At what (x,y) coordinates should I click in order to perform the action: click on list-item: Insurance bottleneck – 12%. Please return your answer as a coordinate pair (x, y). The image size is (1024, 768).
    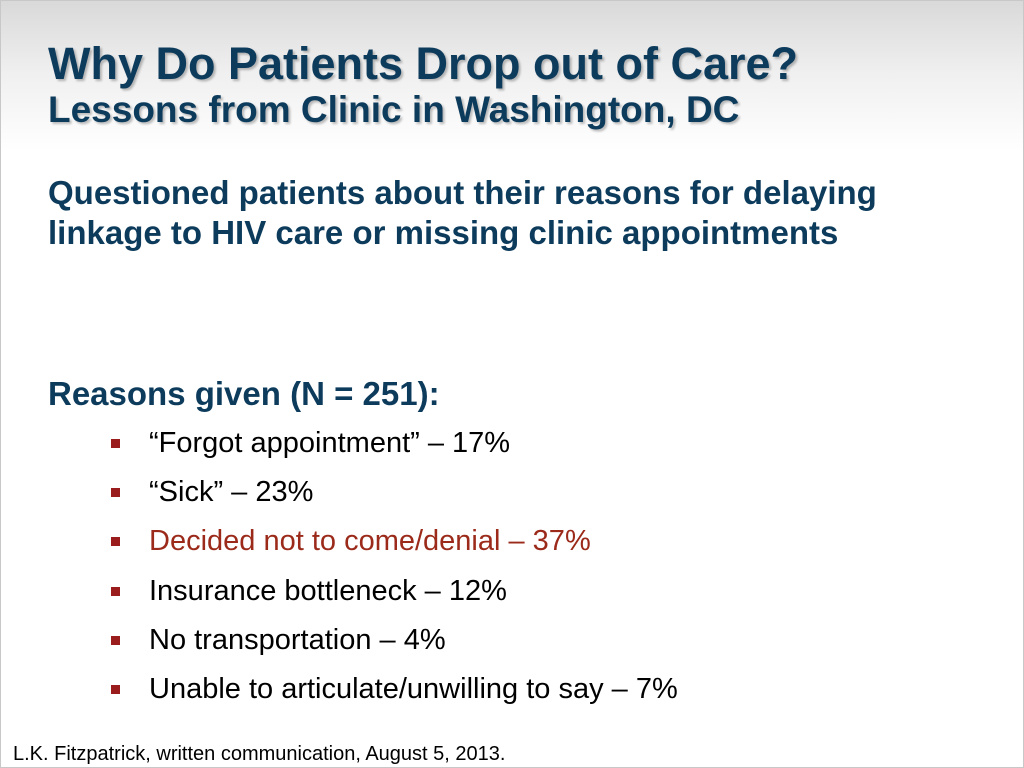
    Looking at the image, I should click on (551, 597).